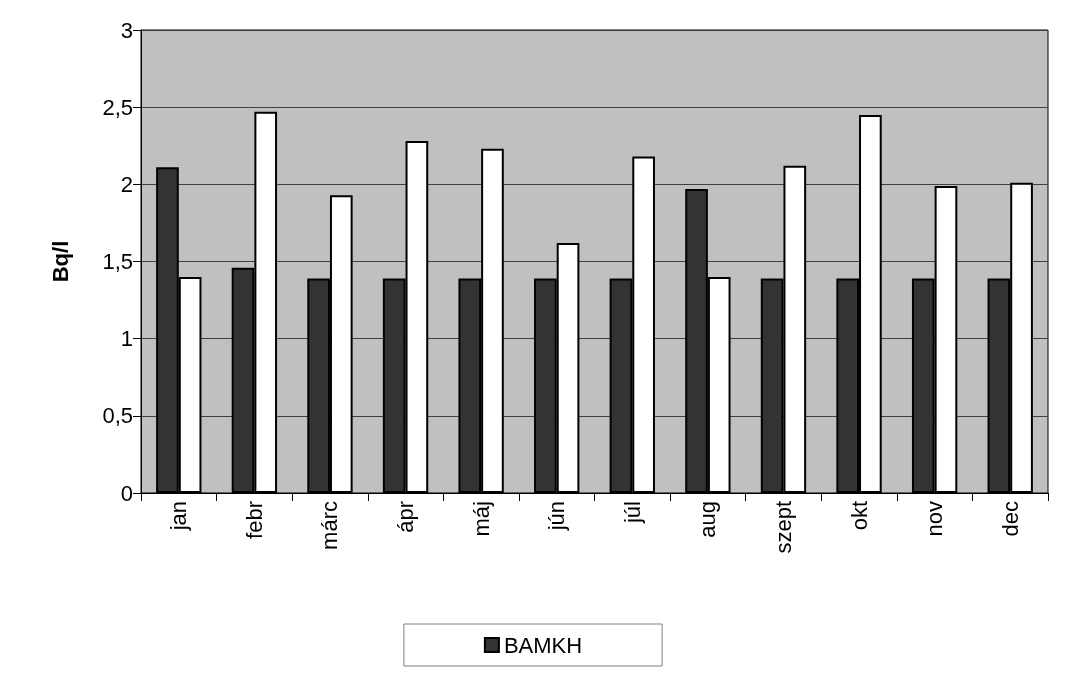 This screenshot has width=1066, height=678. Describe the element at coordinates (632, 513) in the screenshot. I see `x-tick-label: júl` at that location.